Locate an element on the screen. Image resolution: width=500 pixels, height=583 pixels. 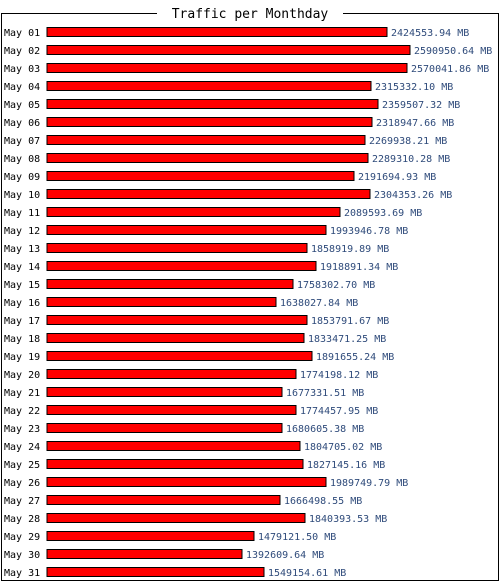
day-label: May 23 is located at coordinates (22, 429).